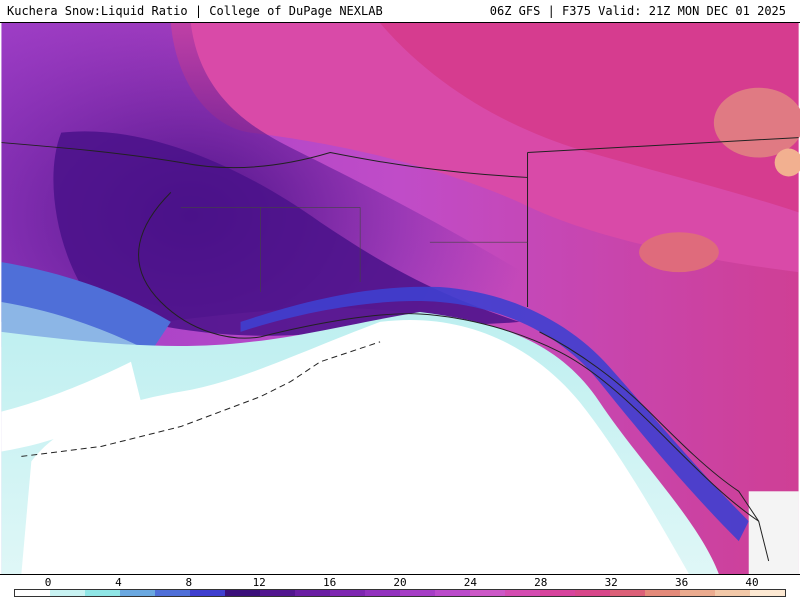 This screenshot has height=600, width=800. Describe the element at coordinates (118, 582) in the screenshot. I see `colorbar-tick-label: 4` at that location.